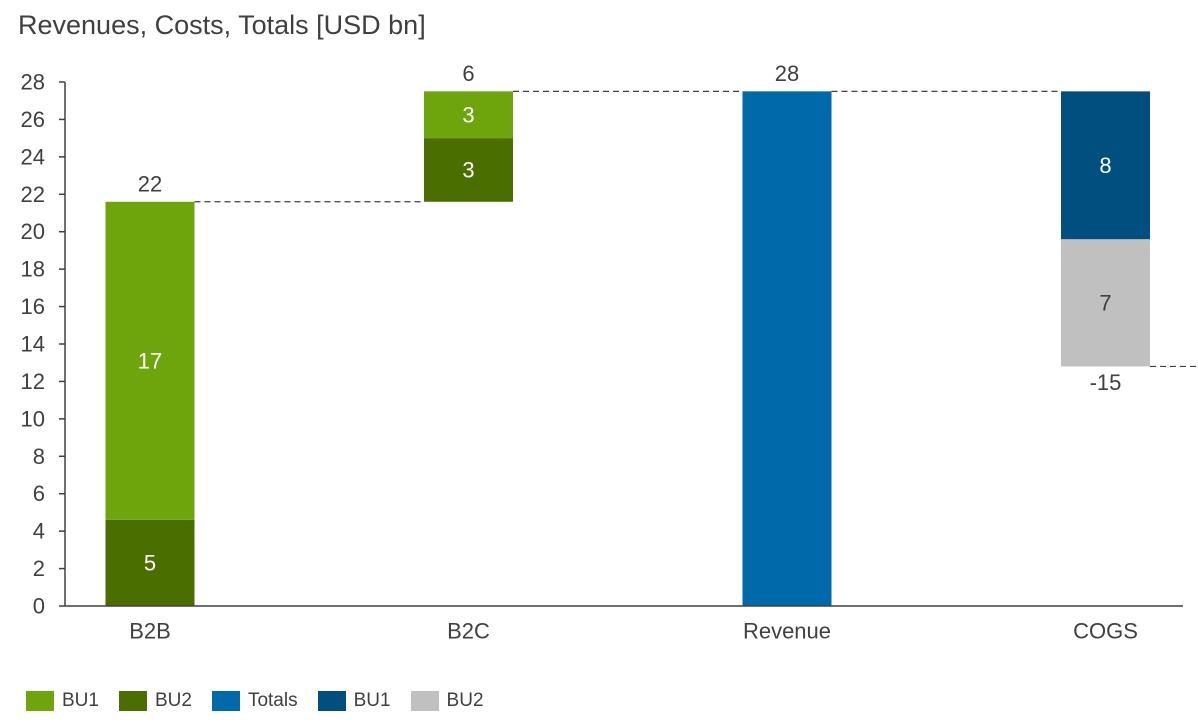 This screenshot has height=726, width=1198. What do you see at coordinates (39, 493) in the screenshot?
I see `y-tick-label: 6` at bounding box center [39, 493].